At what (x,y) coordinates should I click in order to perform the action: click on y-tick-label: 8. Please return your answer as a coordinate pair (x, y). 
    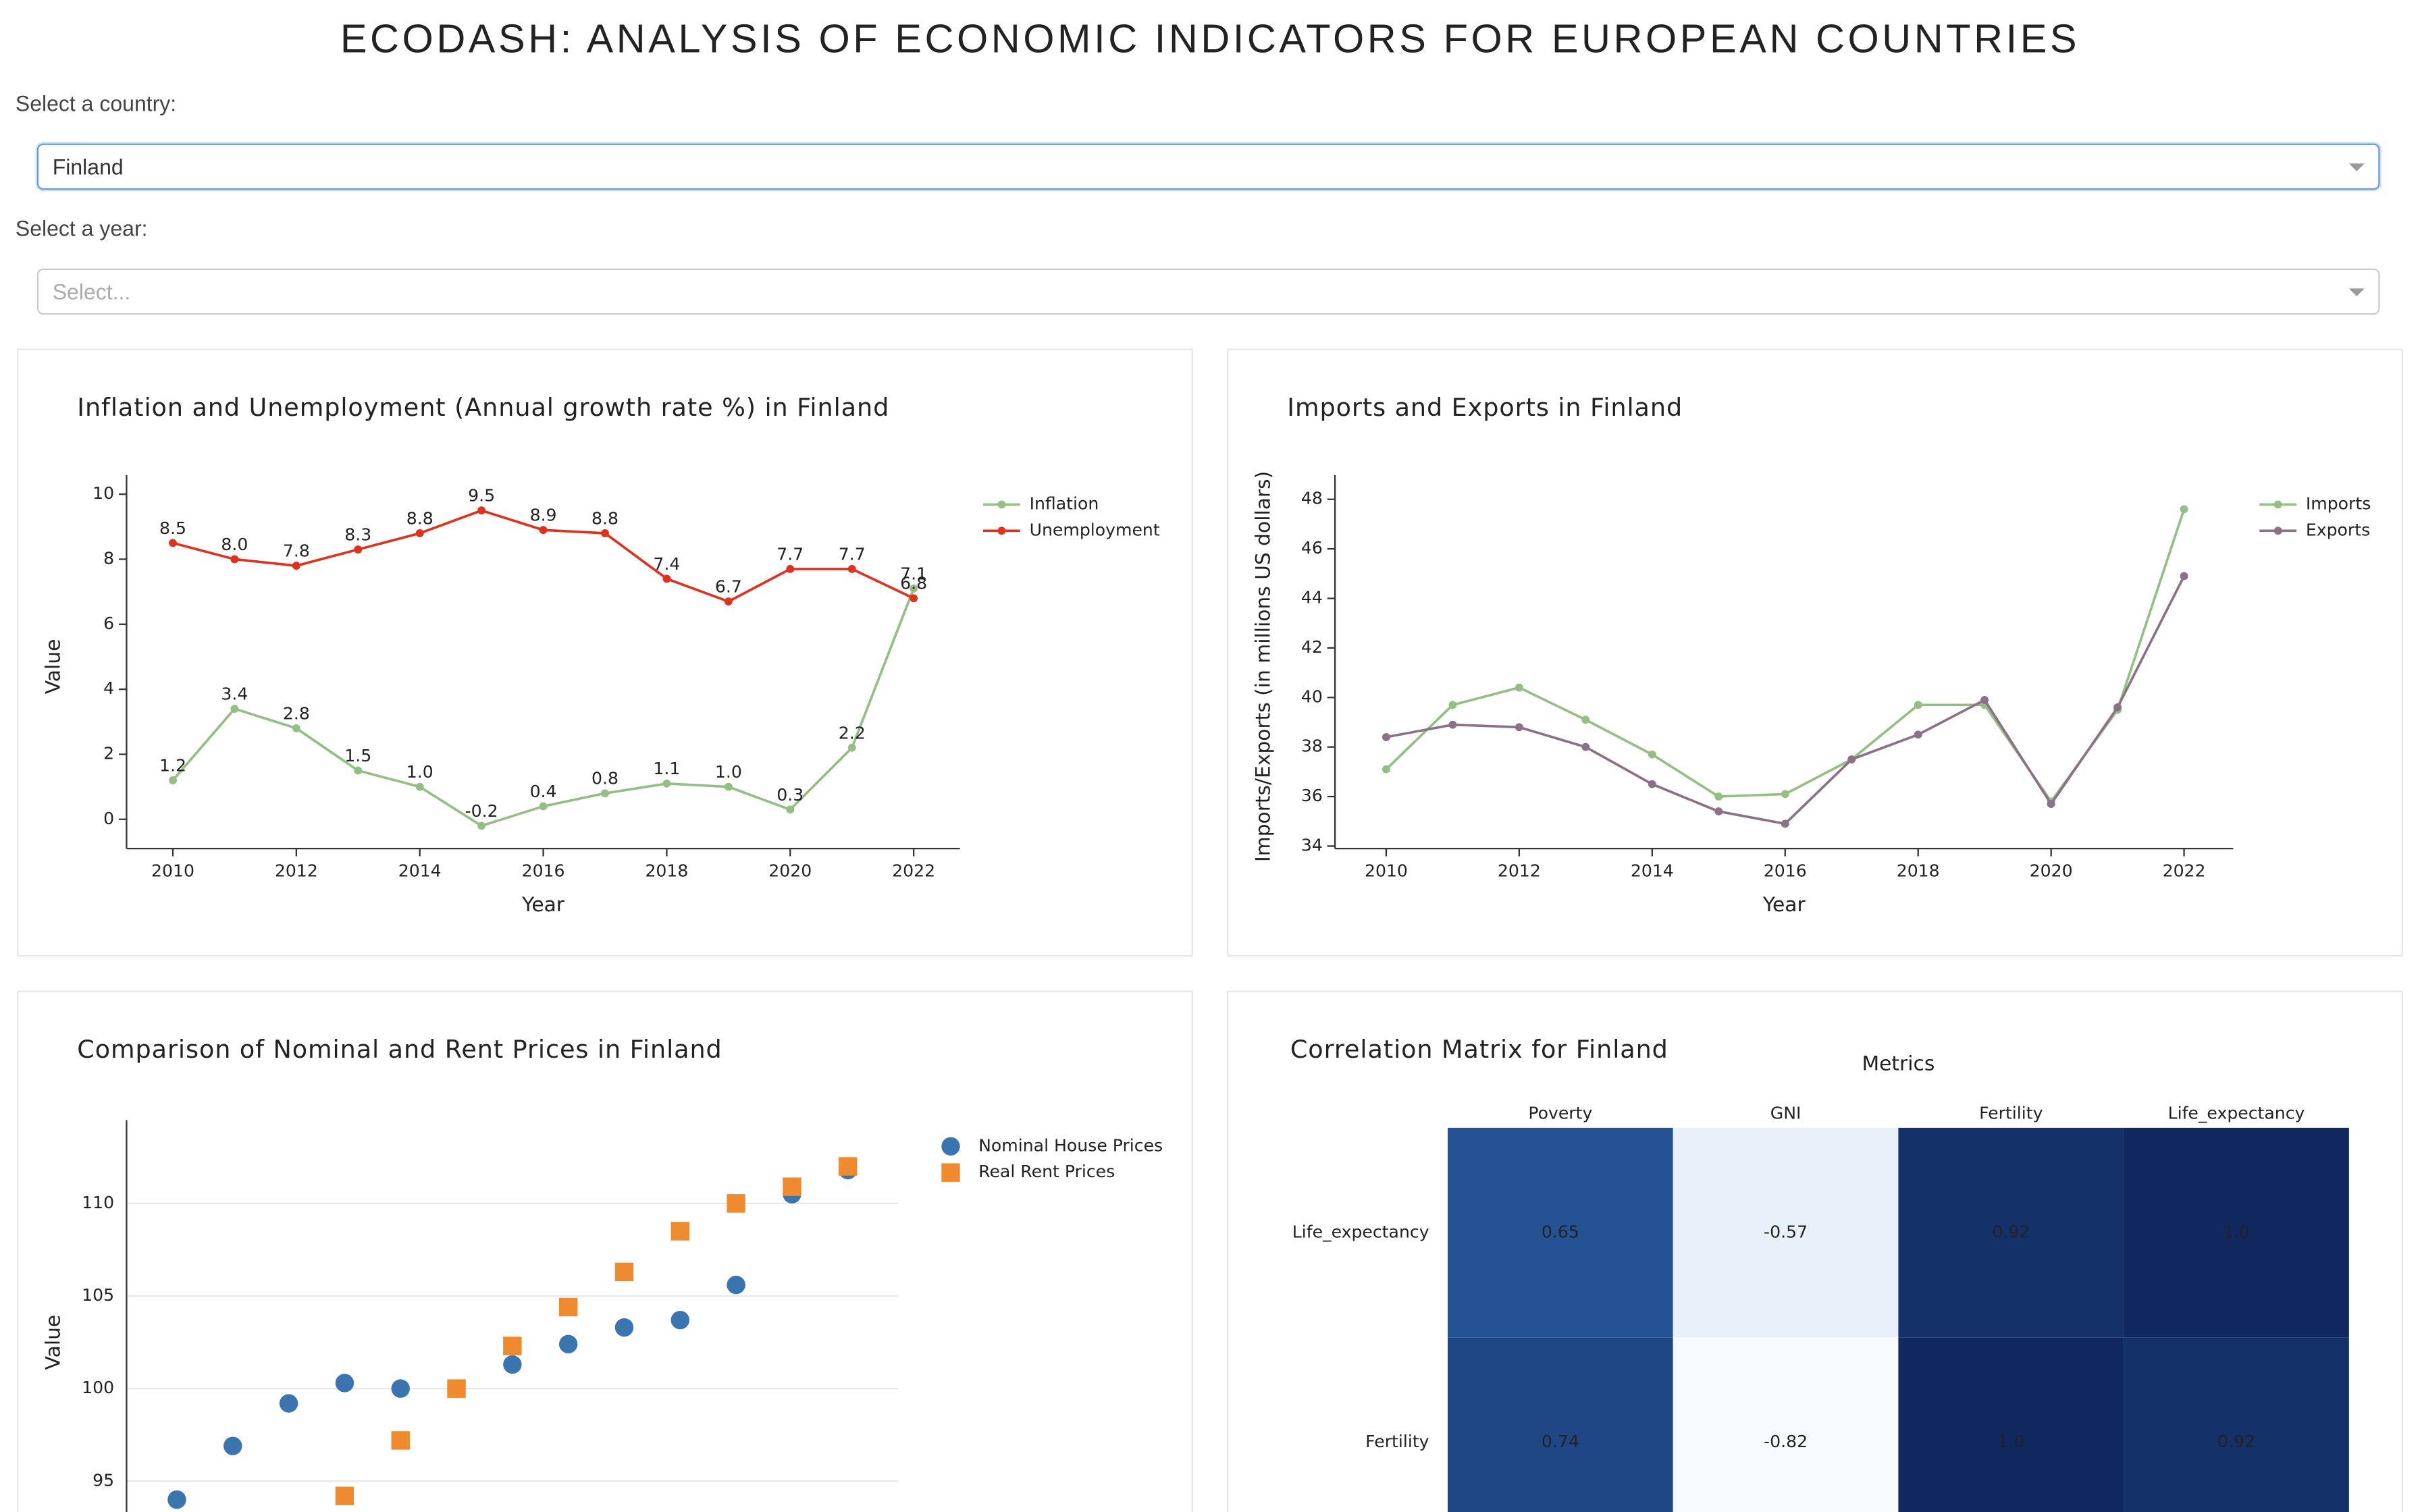
    Looking at the image, I should click on (108, 558).